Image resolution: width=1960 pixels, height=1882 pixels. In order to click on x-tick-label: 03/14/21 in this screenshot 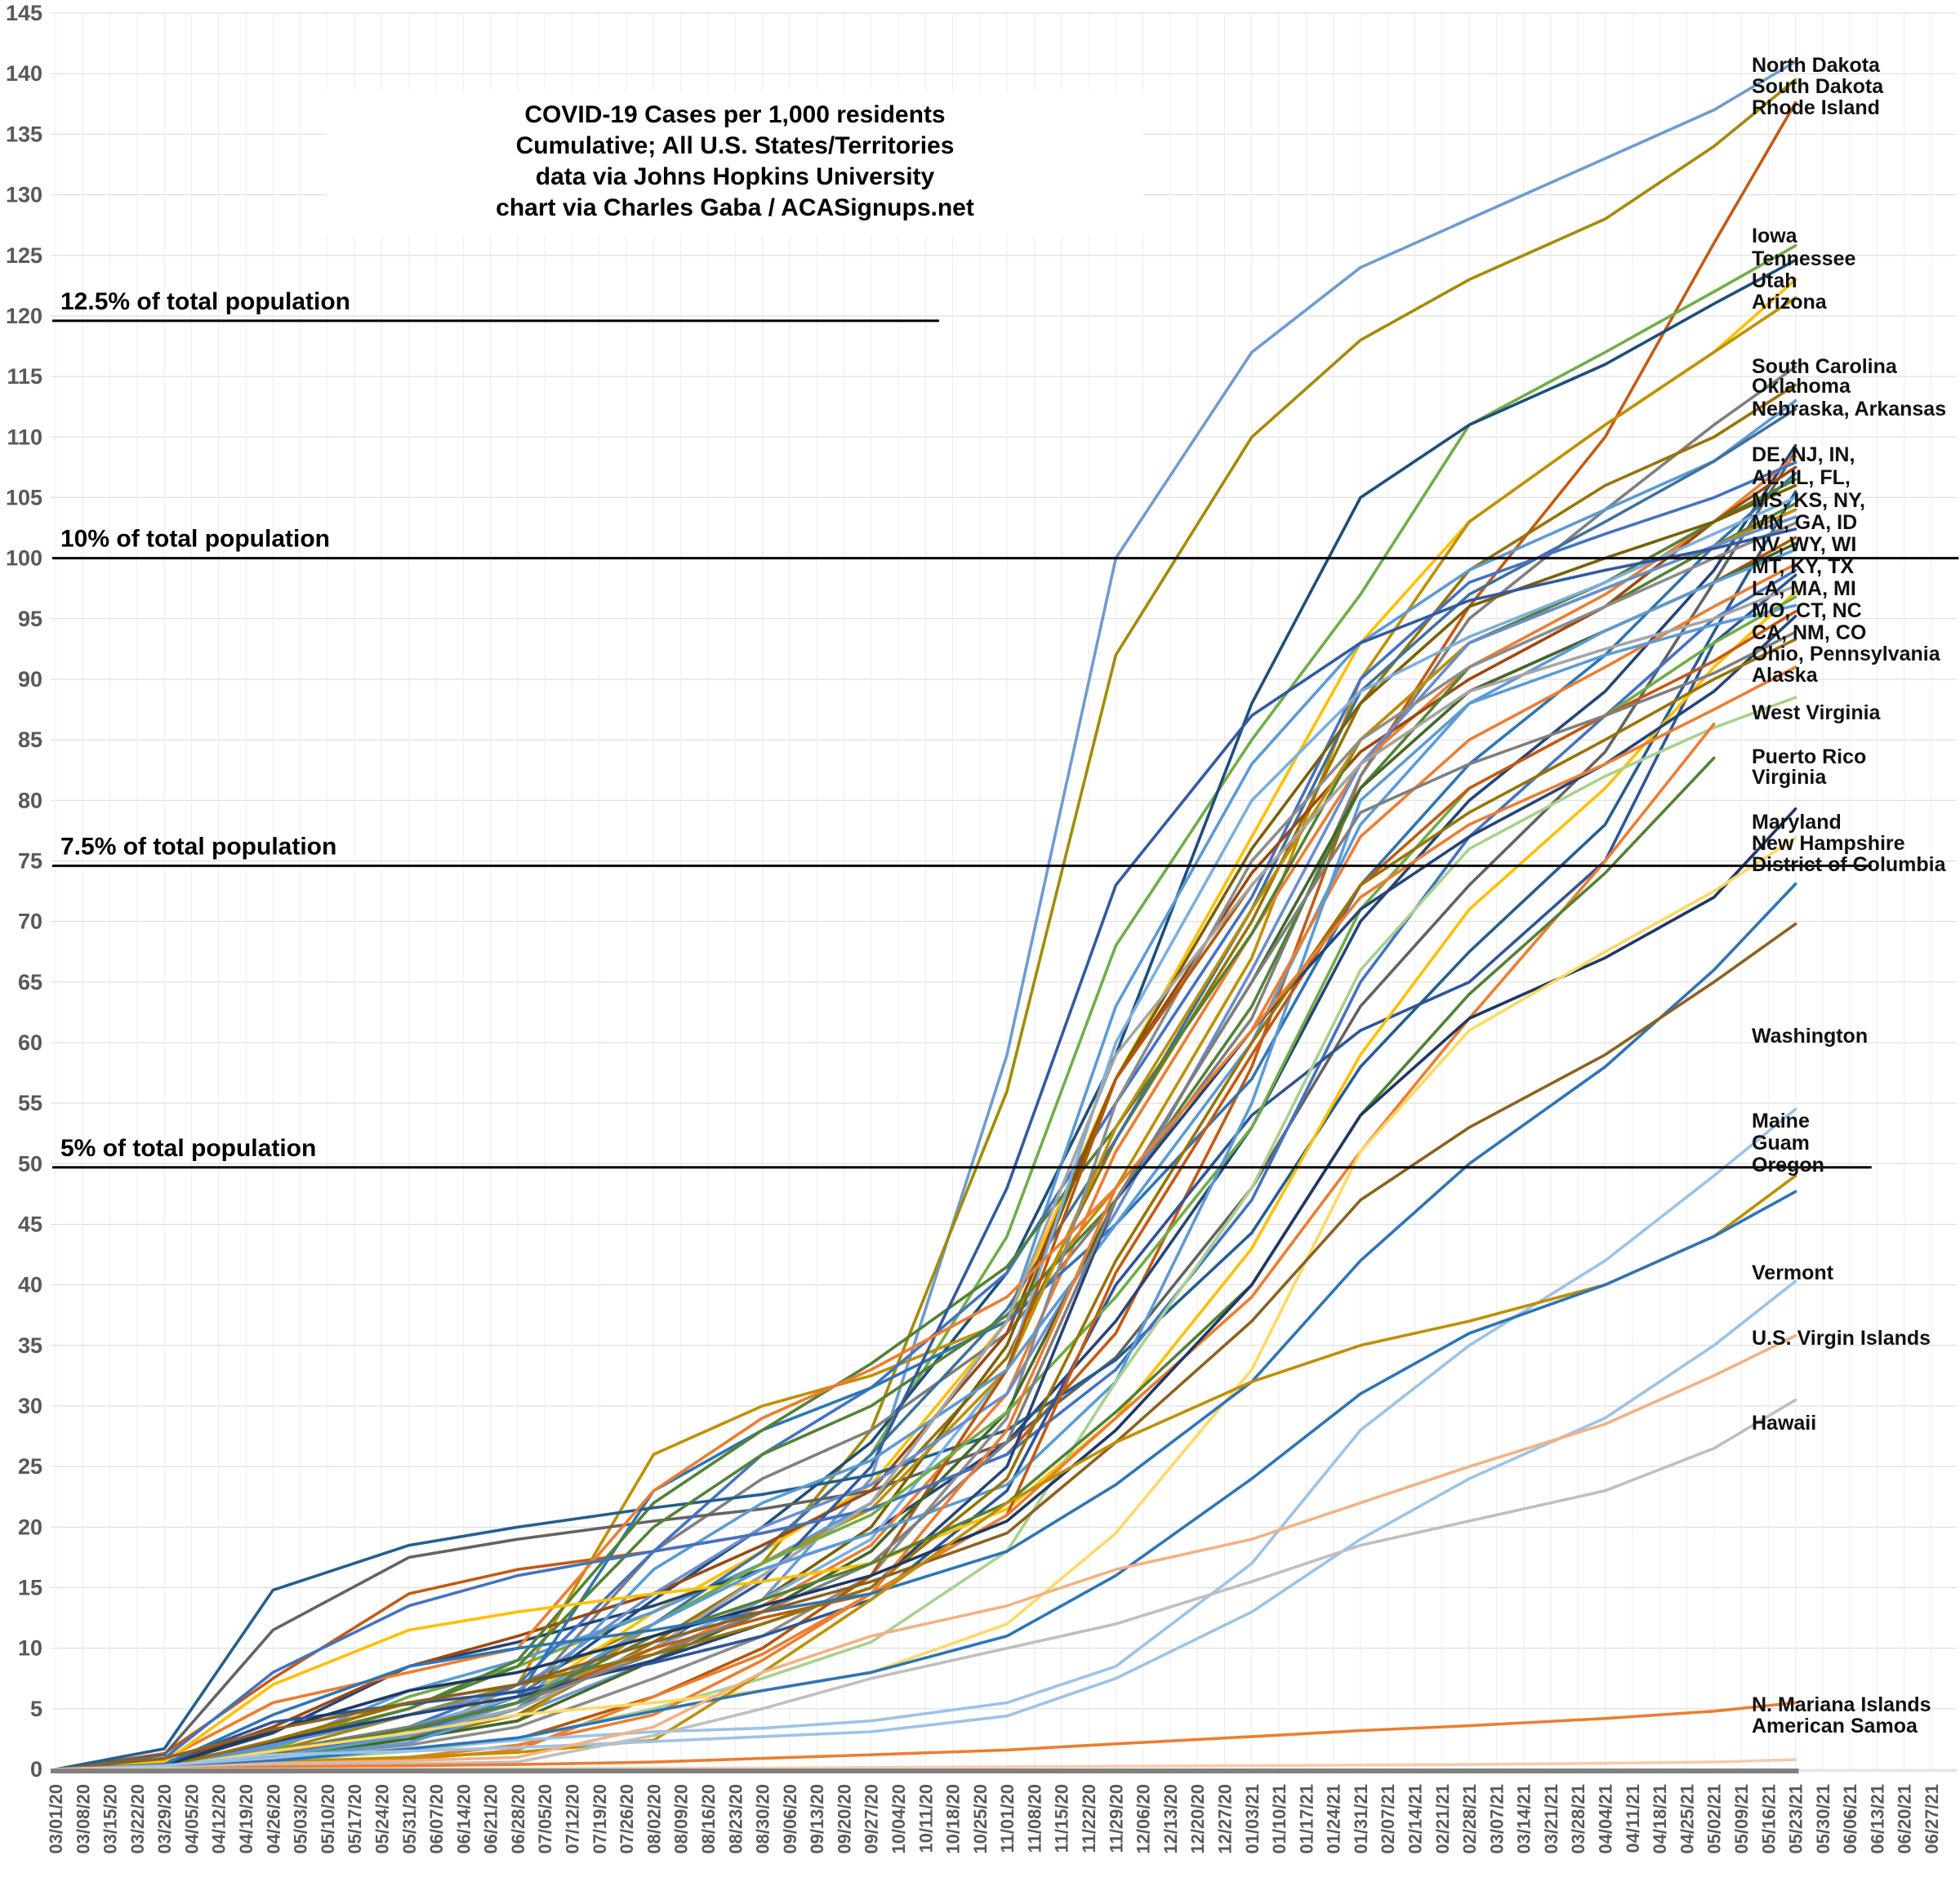, I will do `click(1524, 1819)`.